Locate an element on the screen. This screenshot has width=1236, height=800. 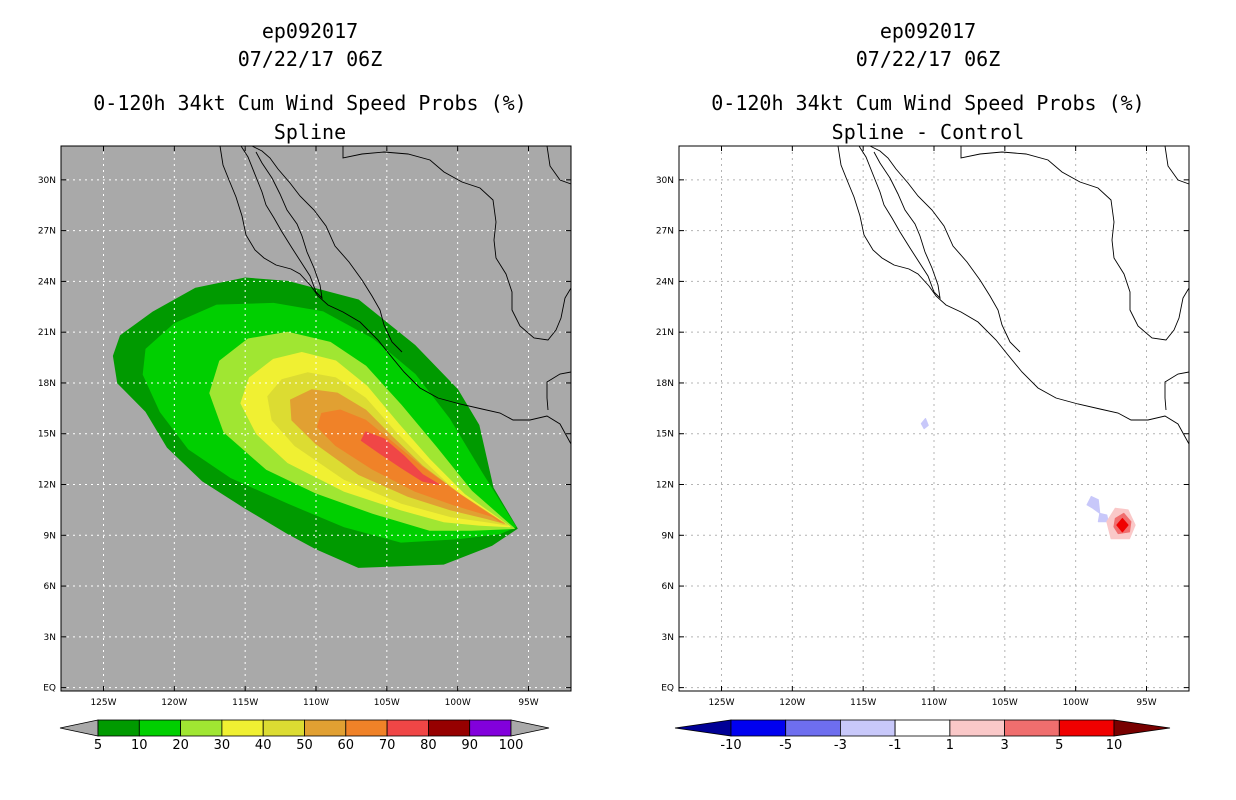
right-y-tick-label: 24N is located at coordinates (665, 282).